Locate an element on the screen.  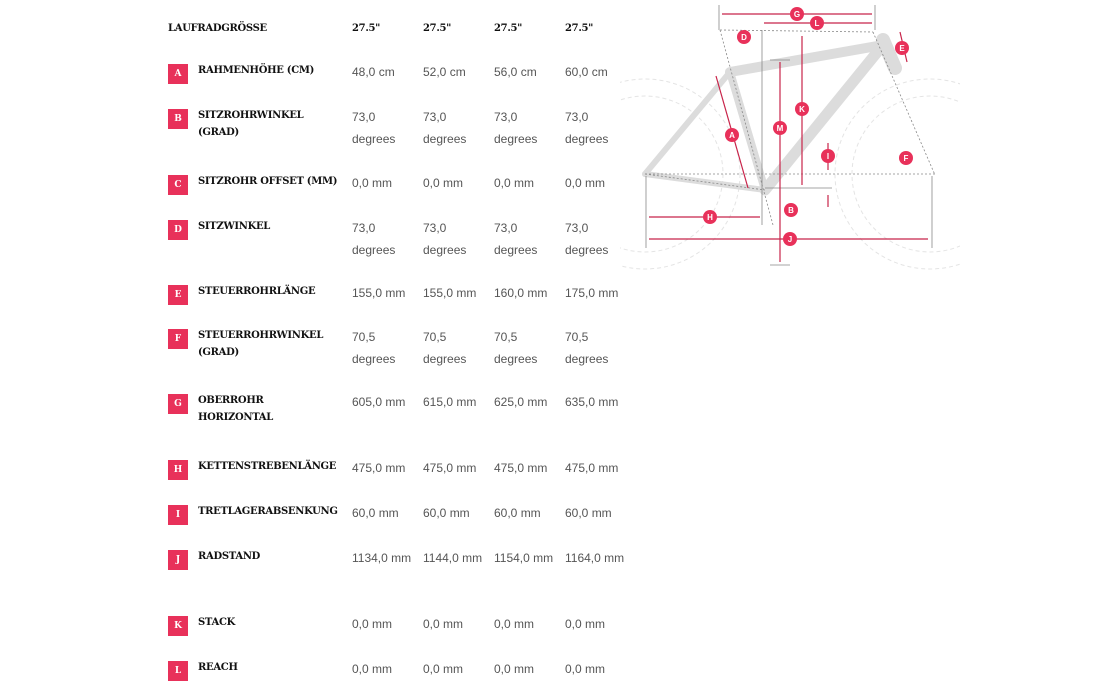
diagram-marker-label: G is located at coordinates (797, 14).